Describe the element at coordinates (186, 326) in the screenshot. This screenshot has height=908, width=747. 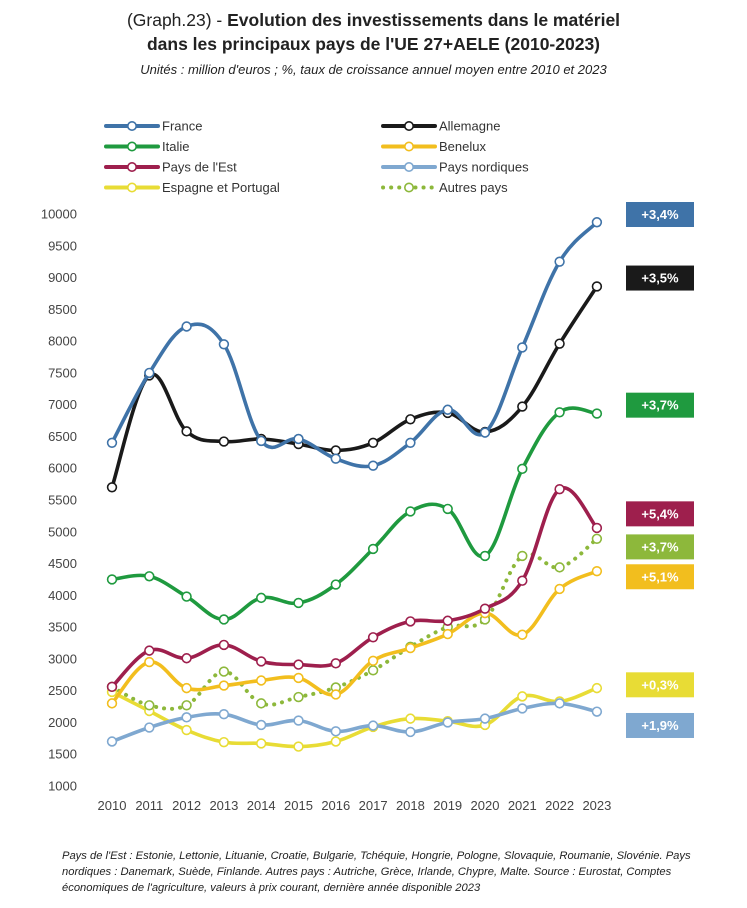
I see `data-point-france-2012` at that location.